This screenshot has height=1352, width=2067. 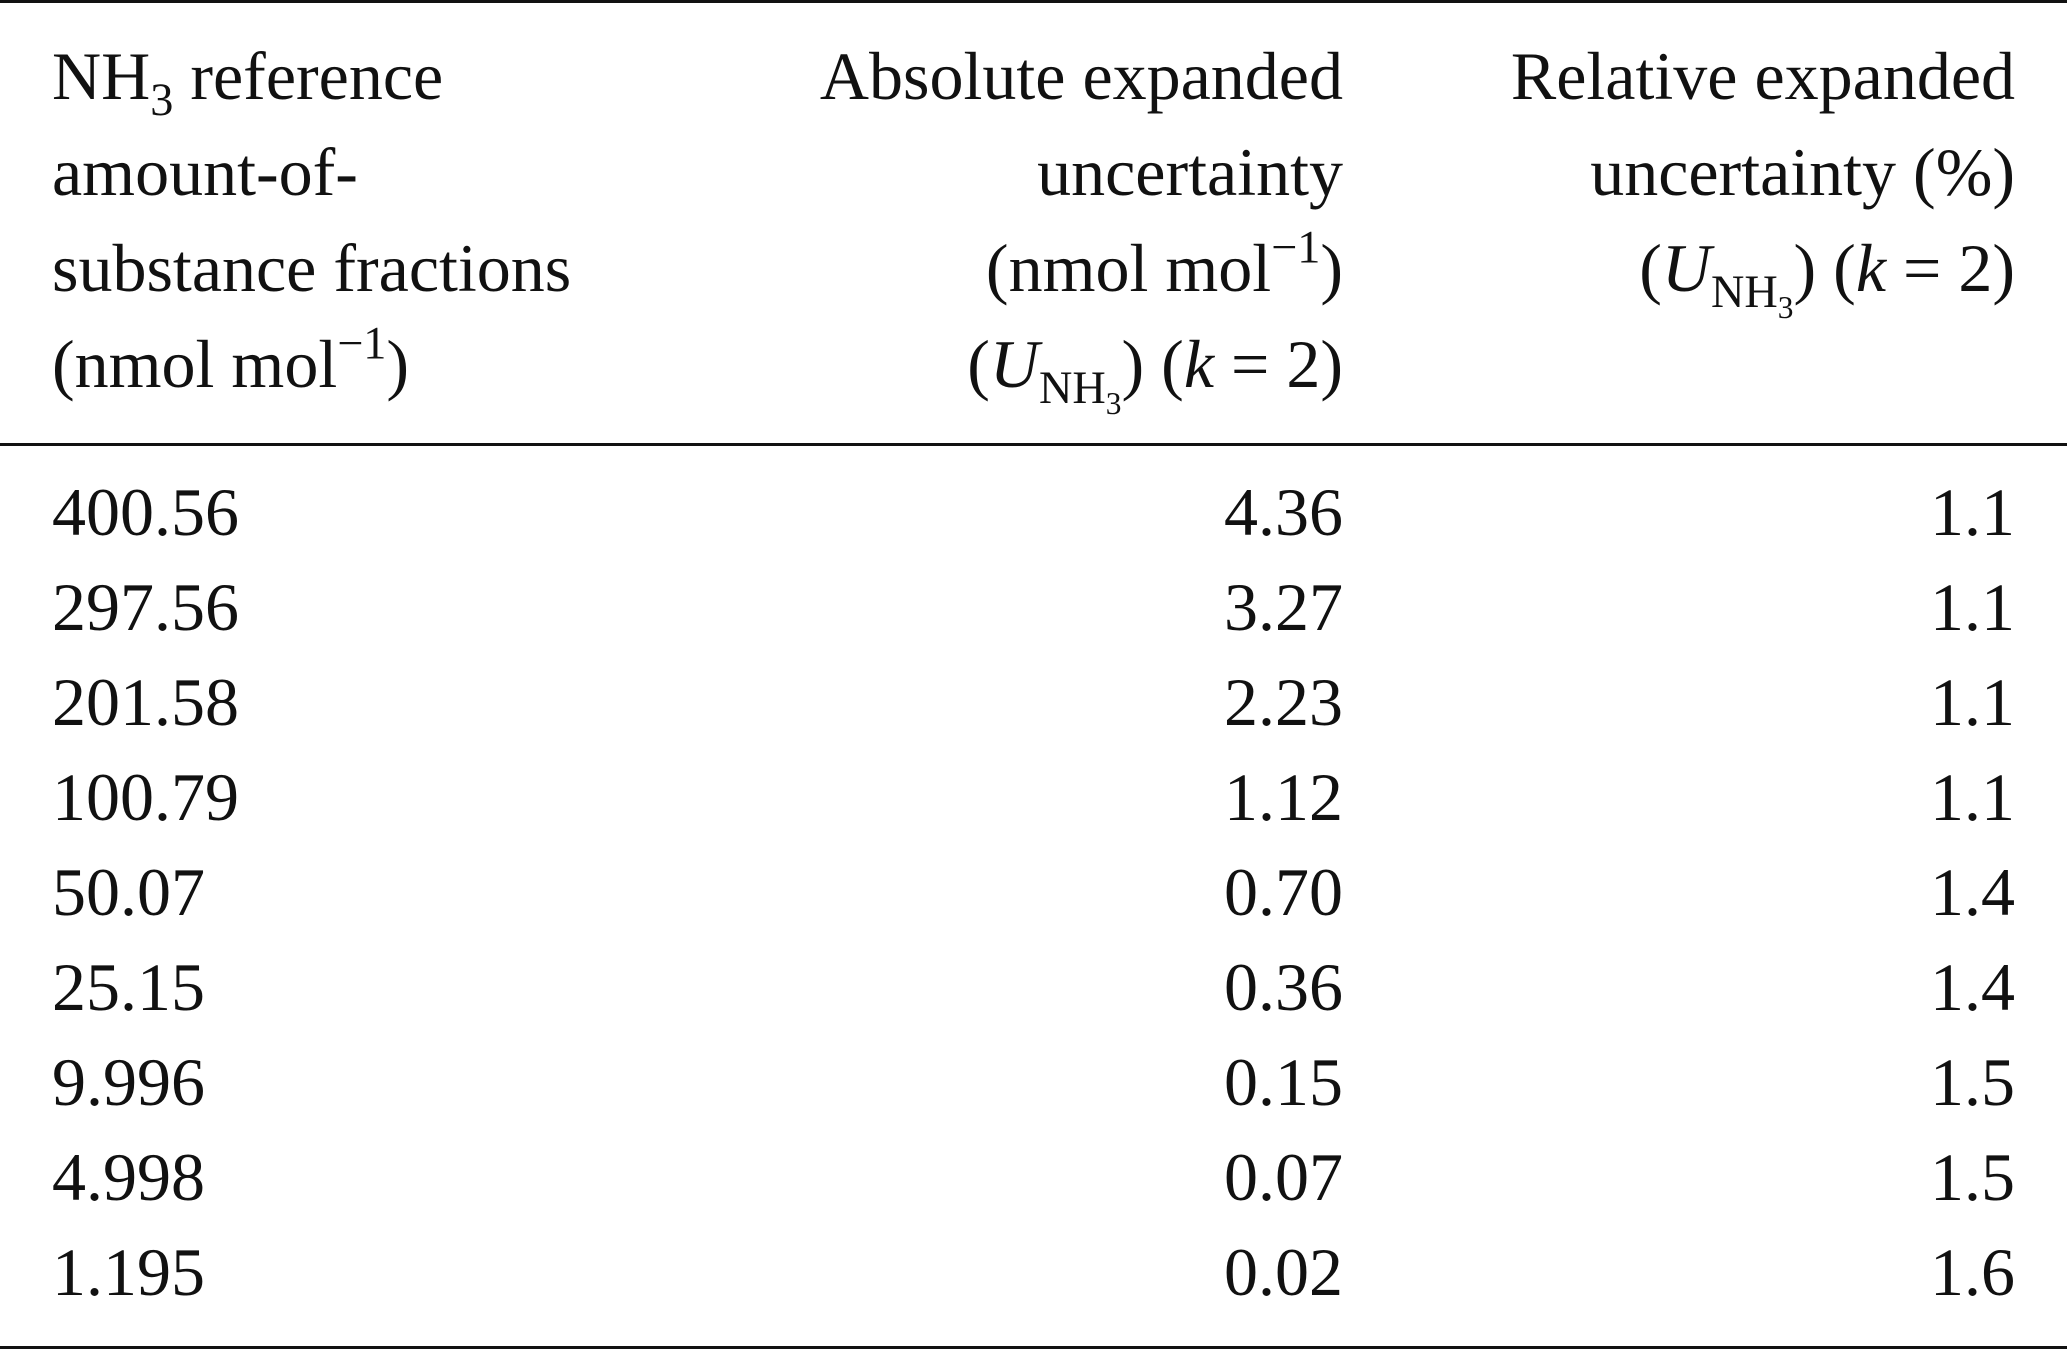 I want to click on header-line: uncertainty, so click(x=1190, y=172).